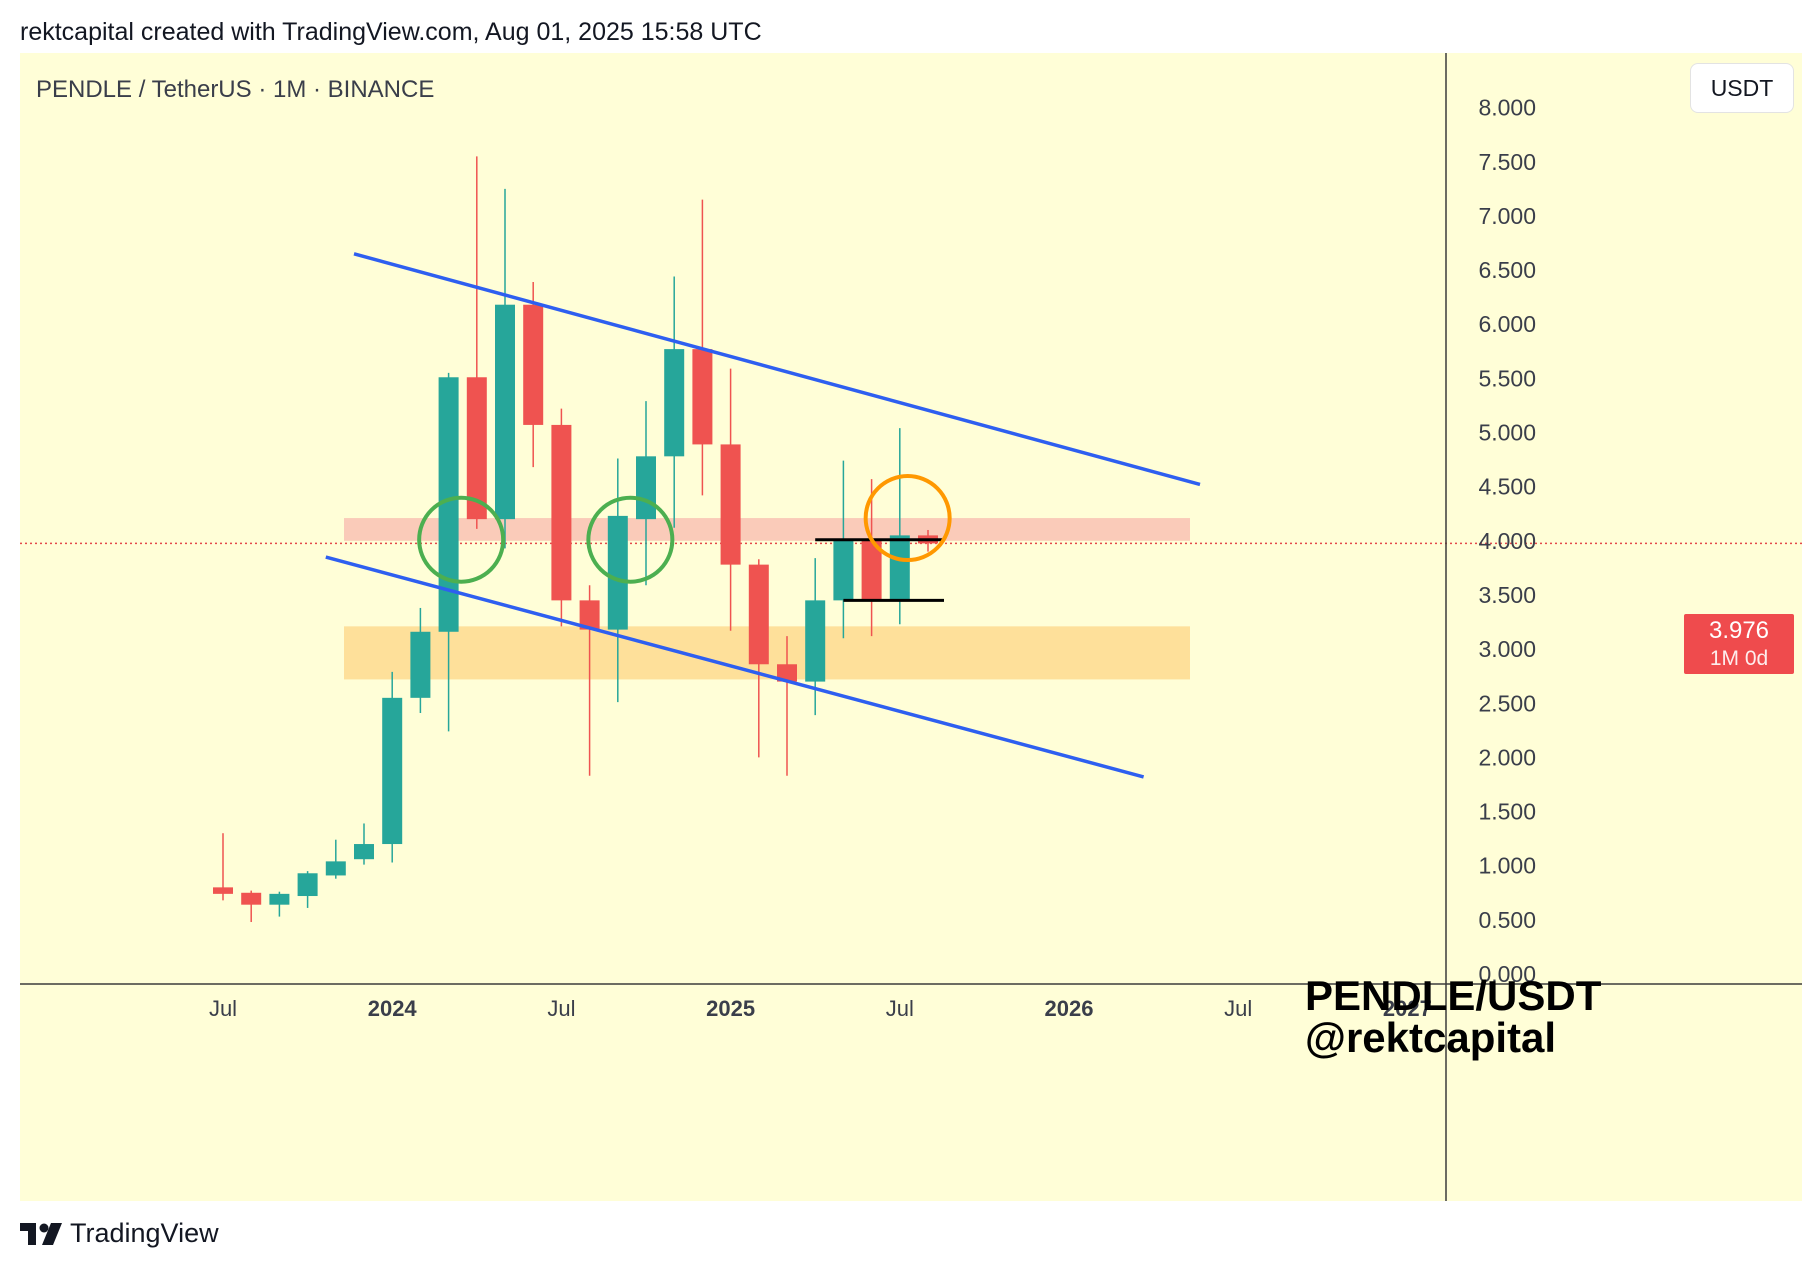 The height and width of the screenshot is (1268, 1820). What do you see at coordinates (1431, 1037) in the screenshot?
I see `watermark-author: @rektcapital` at bounding box center [1431, 1037].